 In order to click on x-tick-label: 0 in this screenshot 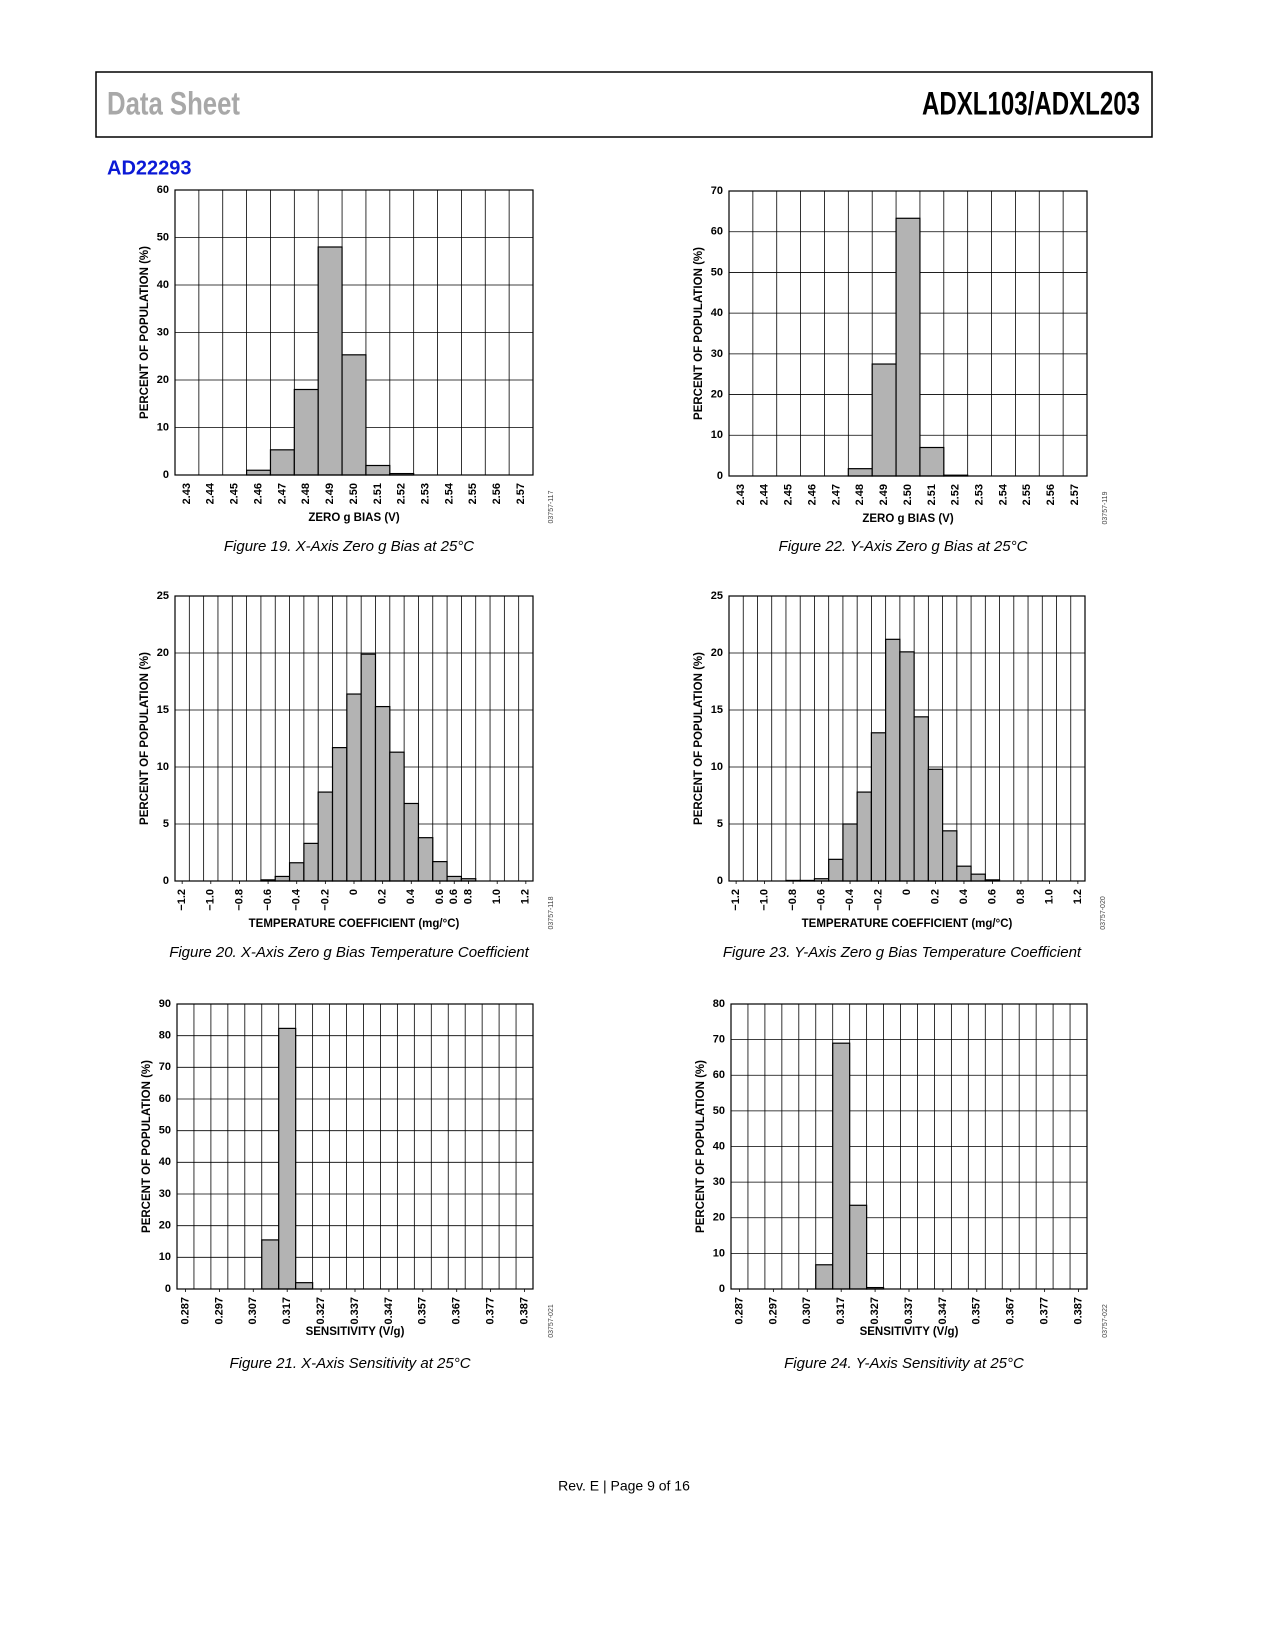, I will do `click(354, 892)`.